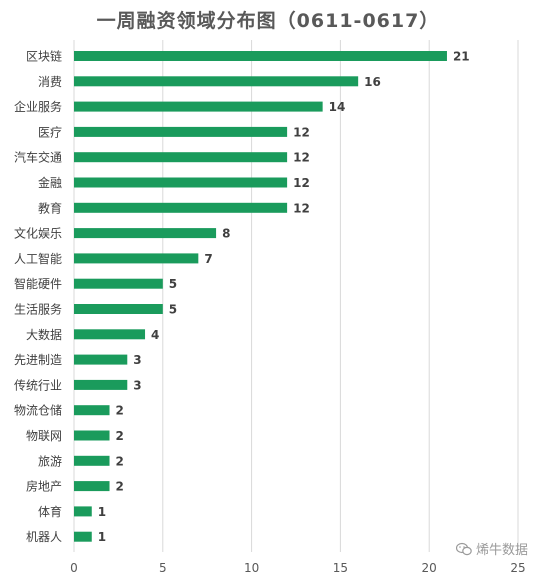 This screenshot has height=580, width=536. Describe the element at coordinates (461, 57) in the screenshot. I see `data-label: 21` at that location.